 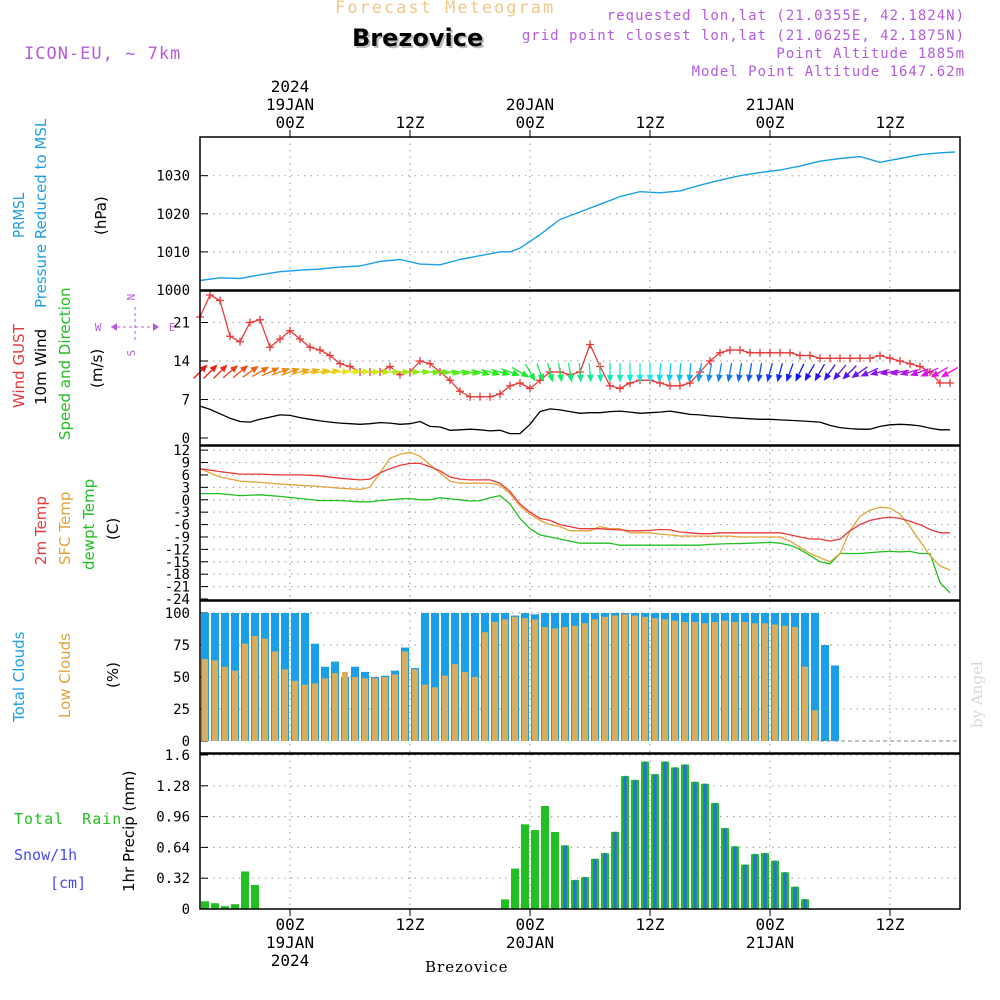 I want to click on y-tick-label: 1030, so click(x=173, y=177).